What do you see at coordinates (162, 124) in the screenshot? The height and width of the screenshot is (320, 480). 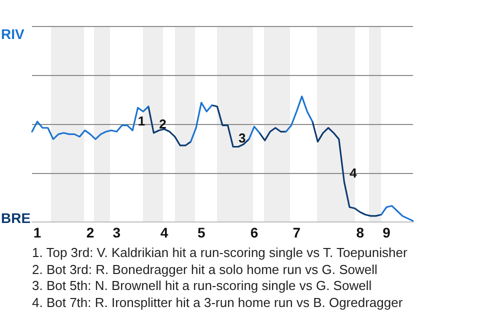 I see `annotation: 2` at bounding box center [162, 124].